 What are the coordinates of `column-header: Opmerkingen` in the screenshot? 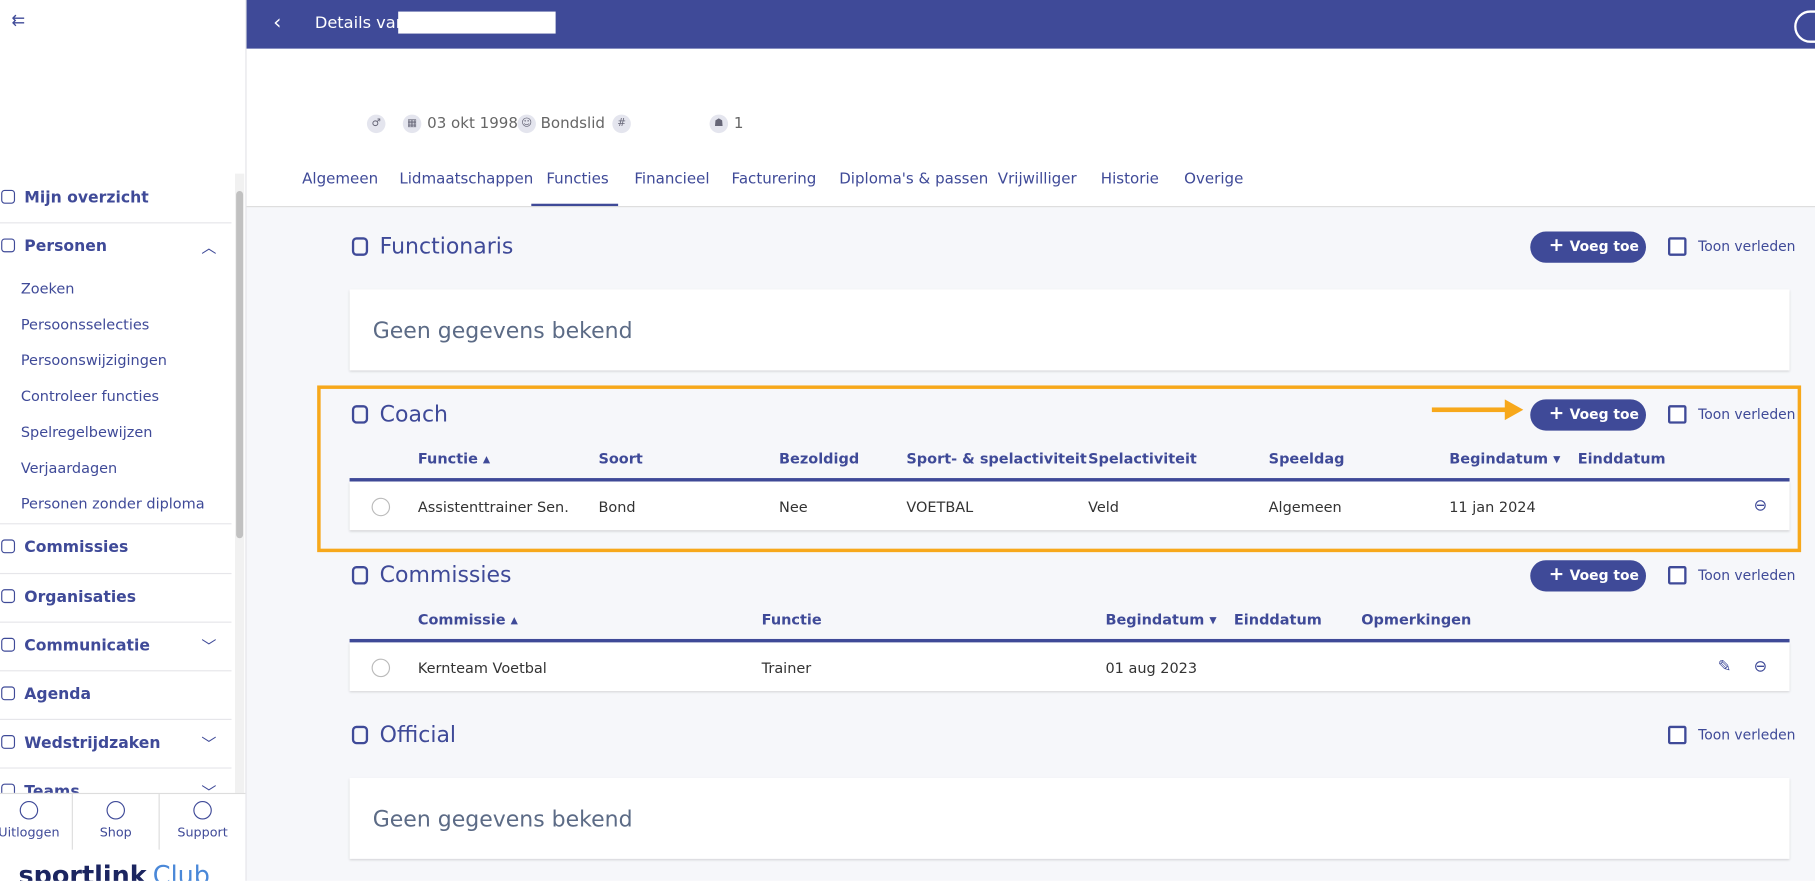 It's located at (1416, 619).